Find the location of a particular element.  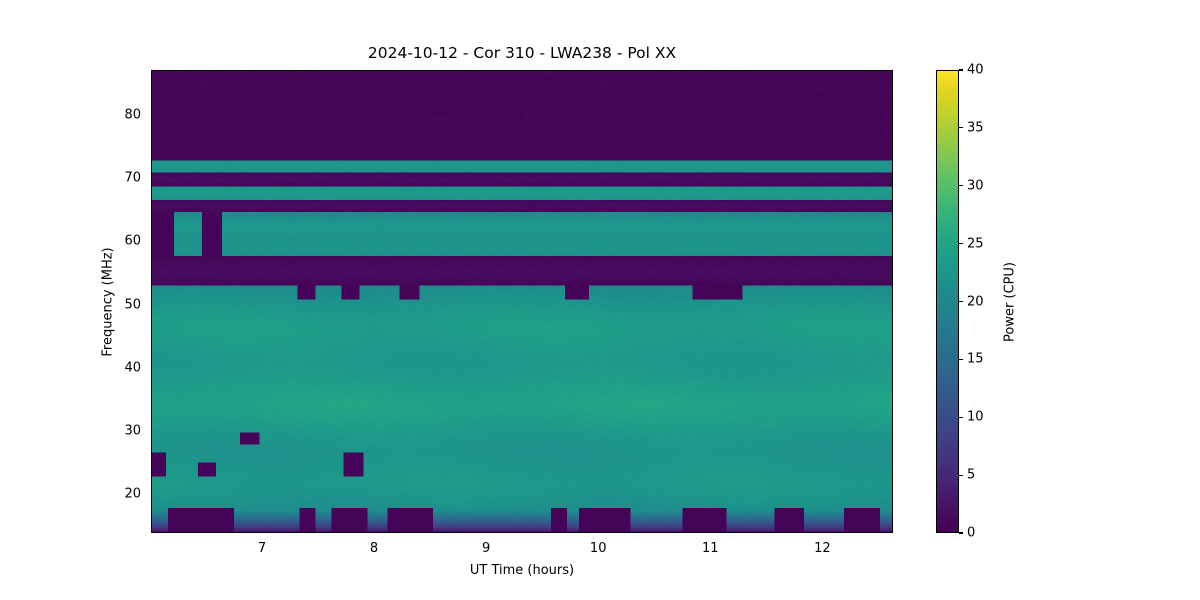

colorbar-tick-label: 0 is located at coordinates (971, 533).